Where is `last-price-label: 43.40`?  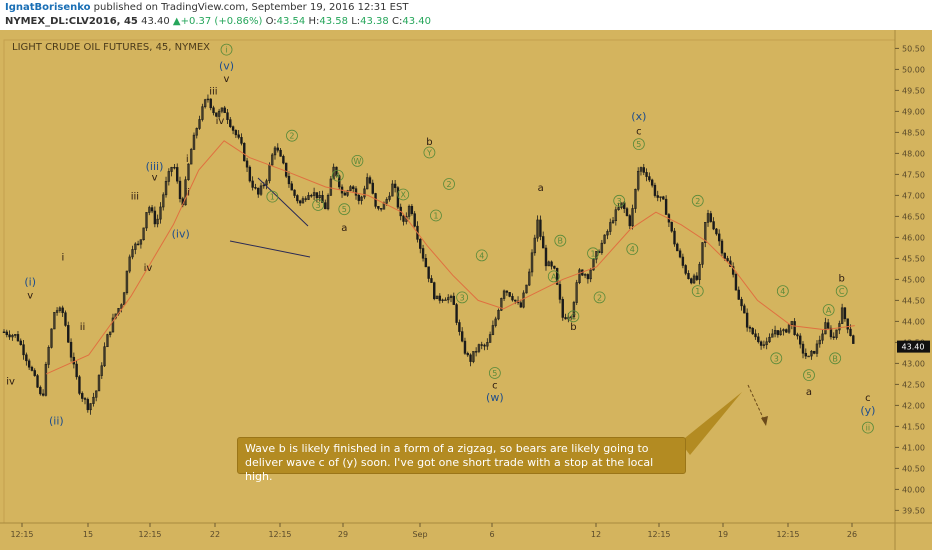 last-price-label: 43.40 is located at coordinates (913, 347).